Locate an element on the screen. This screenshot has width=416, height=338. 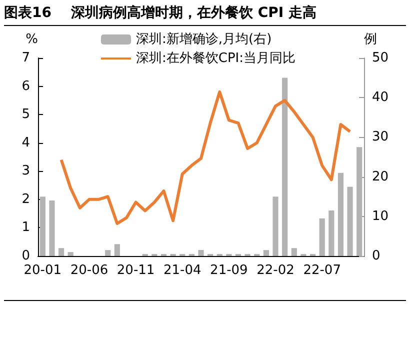
x-tick-label: 22-02 is located at coordinates (275, 270).